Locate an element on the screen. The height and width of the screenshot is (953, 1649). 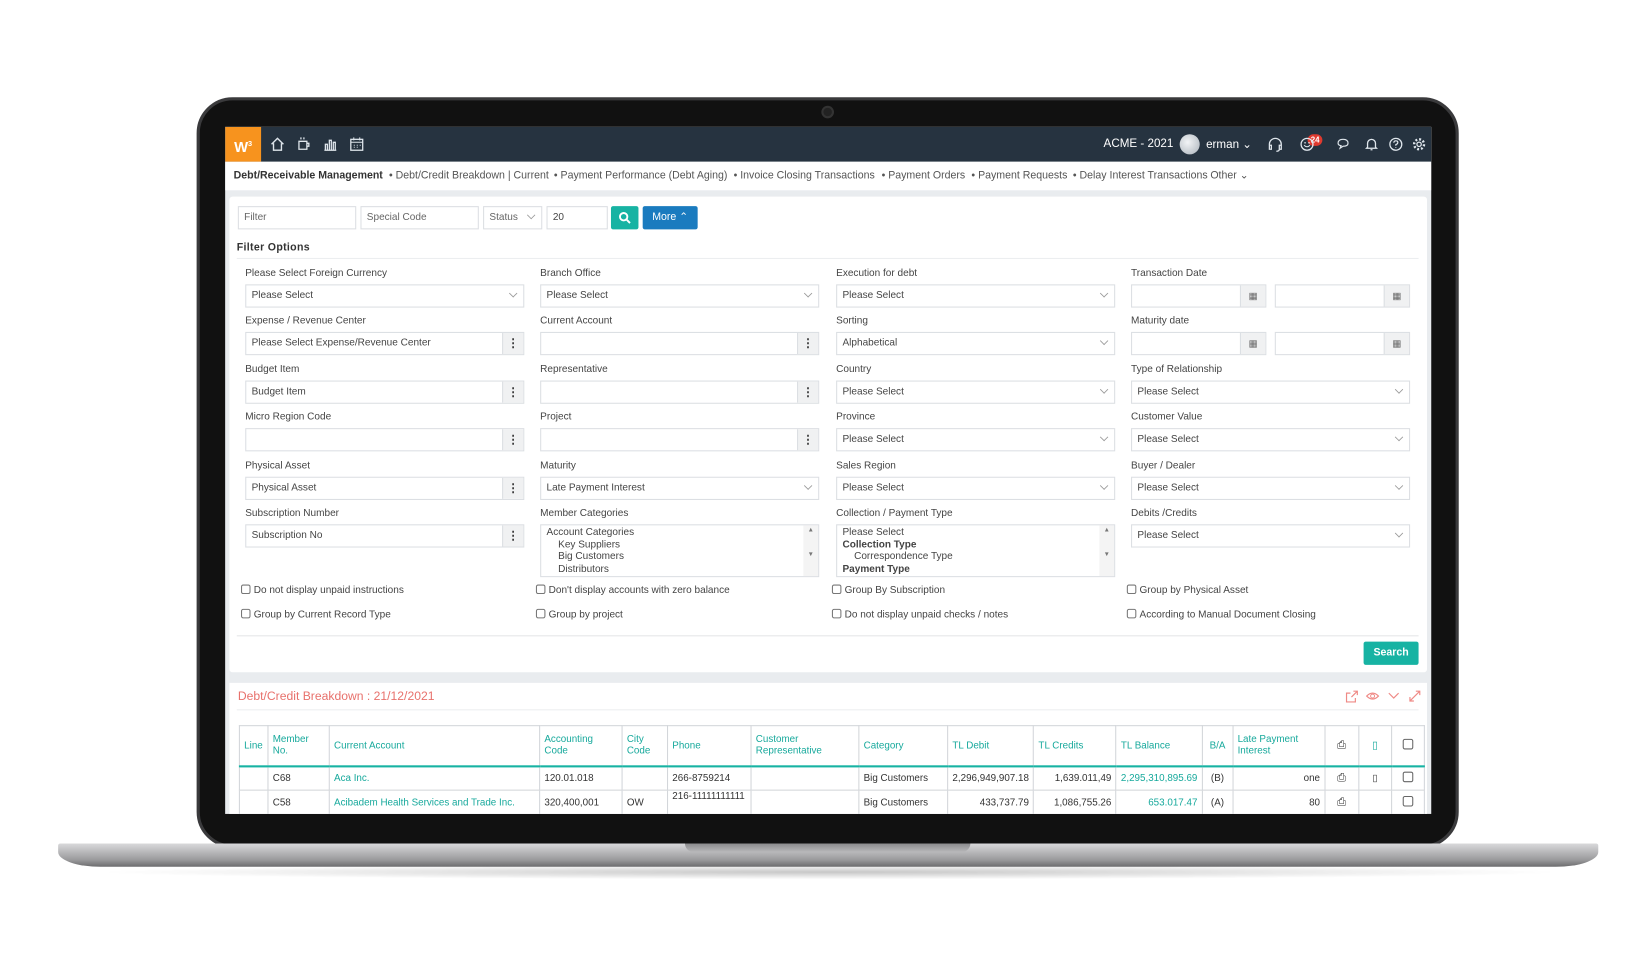
checkbox: Group By Subscription is located at coordinates (888, 590).